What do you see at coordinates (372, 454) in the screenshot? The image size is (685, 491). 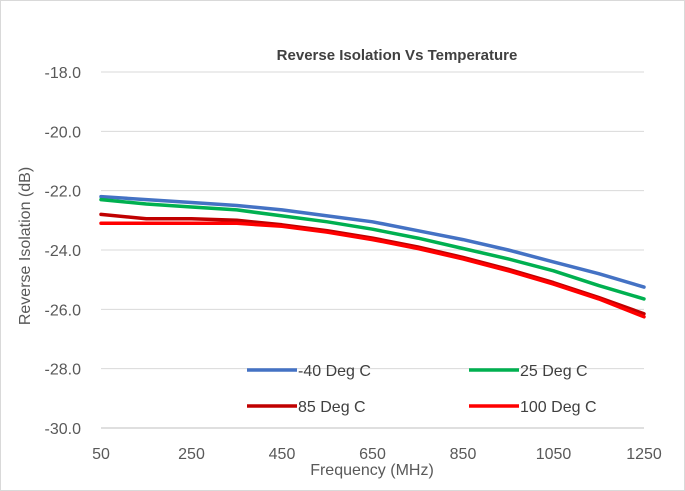 I see `x-tick-label: 650` at bounding box center [372, 454].